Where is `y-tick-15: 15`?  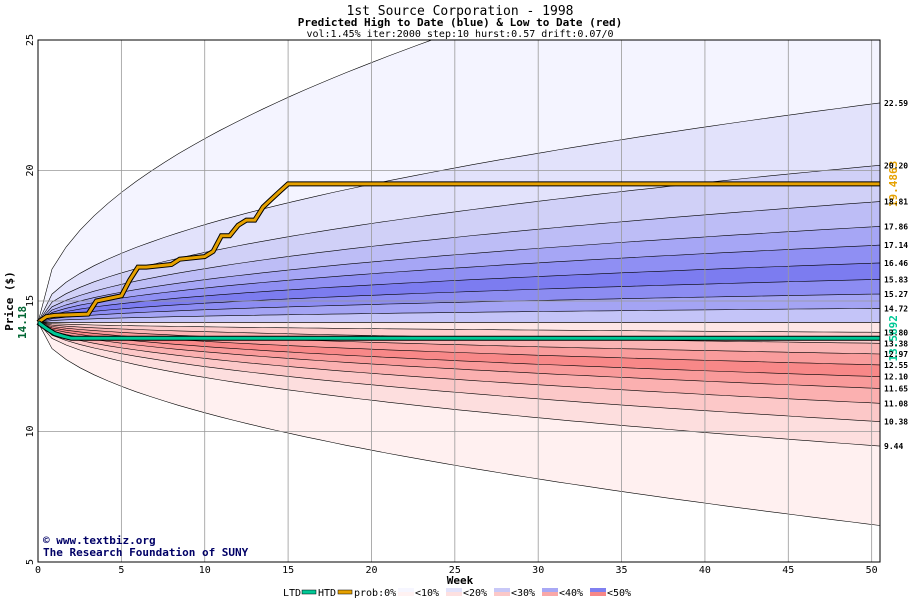
y-tick-15: 15 is located at coordinates (30, 301).